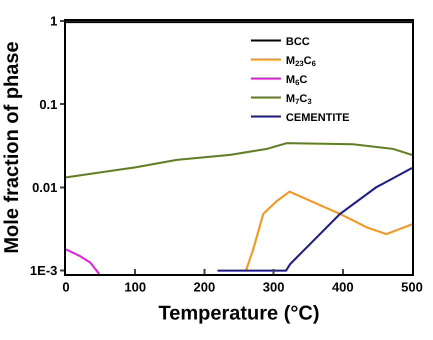 This screenshot has width=433, height=340. I want to click on y-tick-label: 1, so click(54, 21).